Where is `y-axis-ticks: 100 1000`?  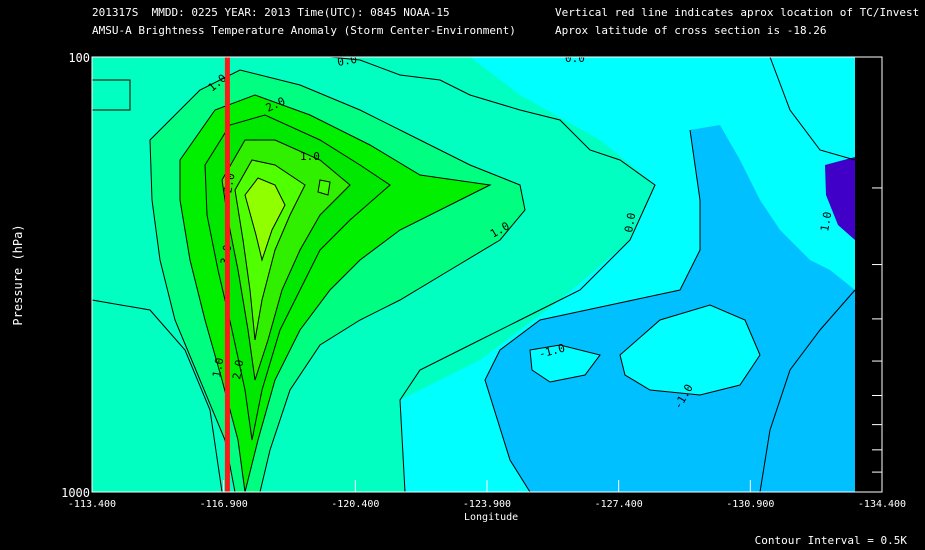 y-axis-ticks: 100 1000 is located at coordinates (75, 275).